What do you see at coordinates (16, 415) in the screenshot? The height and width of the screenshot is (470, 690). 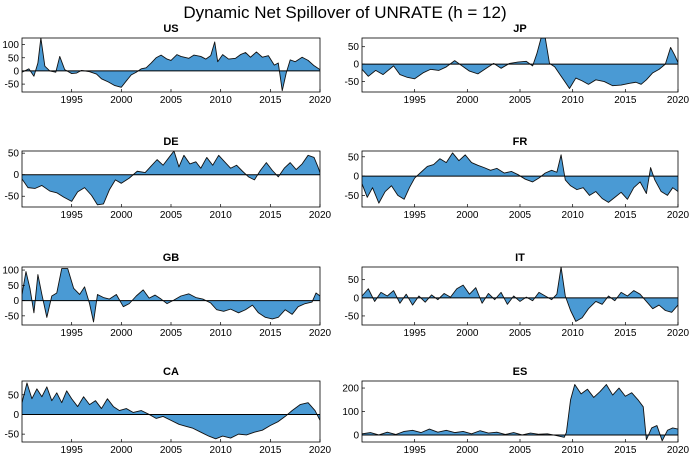 I see `y-tick-label-ca: 0` at bounding box center [16, 415].